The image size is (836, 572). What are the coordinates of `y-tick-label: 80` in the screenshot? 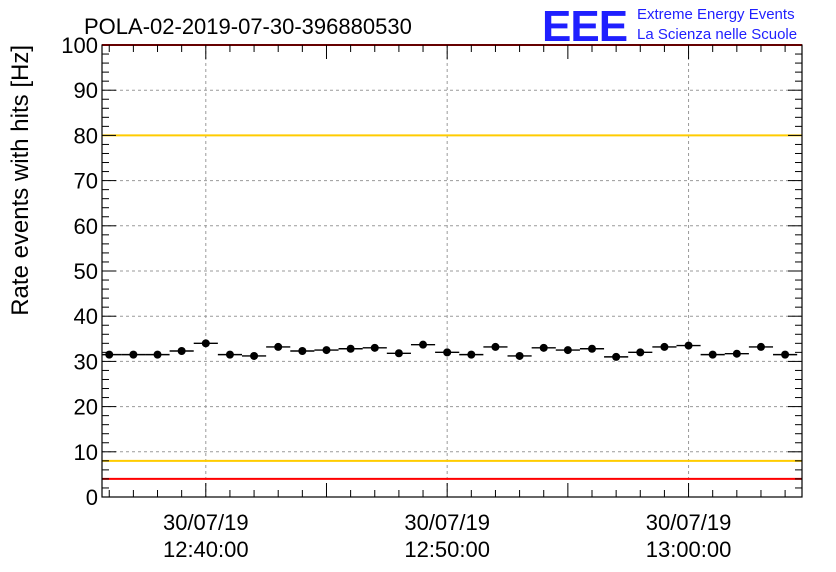 It's located at (86, 135).